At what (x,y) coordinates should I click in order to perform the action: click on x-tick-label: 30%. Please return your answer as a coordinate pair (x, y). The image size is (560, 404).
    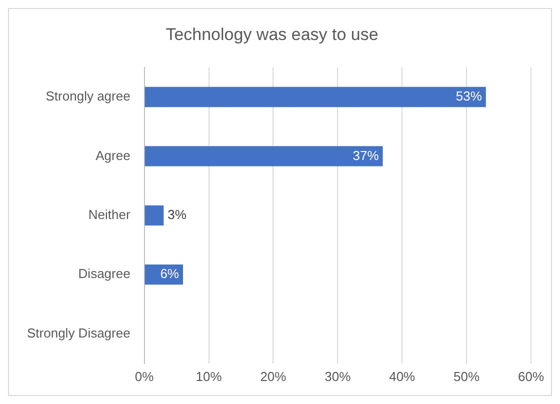
    Looking at the image, I should click on (338, 376).